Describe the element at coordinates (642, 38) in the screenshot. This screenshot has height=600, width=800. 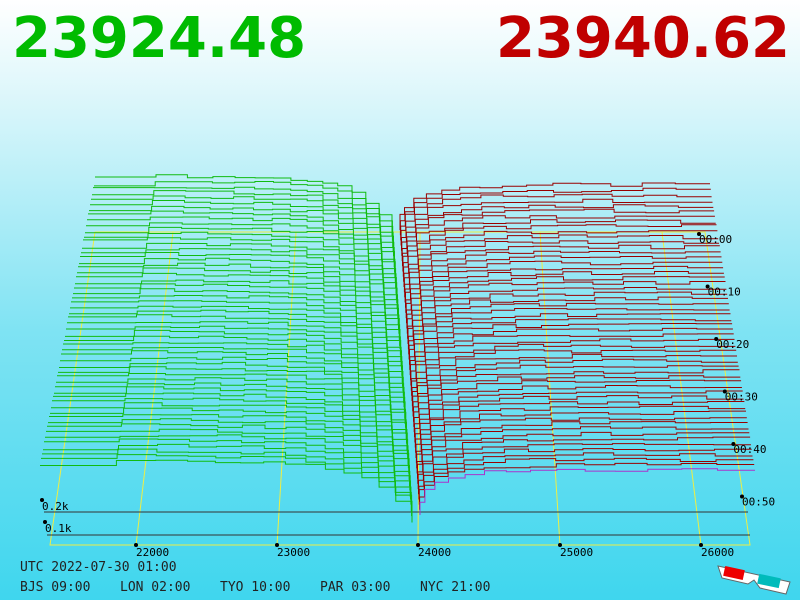
I see `ask-price: 23940.62` at that location.